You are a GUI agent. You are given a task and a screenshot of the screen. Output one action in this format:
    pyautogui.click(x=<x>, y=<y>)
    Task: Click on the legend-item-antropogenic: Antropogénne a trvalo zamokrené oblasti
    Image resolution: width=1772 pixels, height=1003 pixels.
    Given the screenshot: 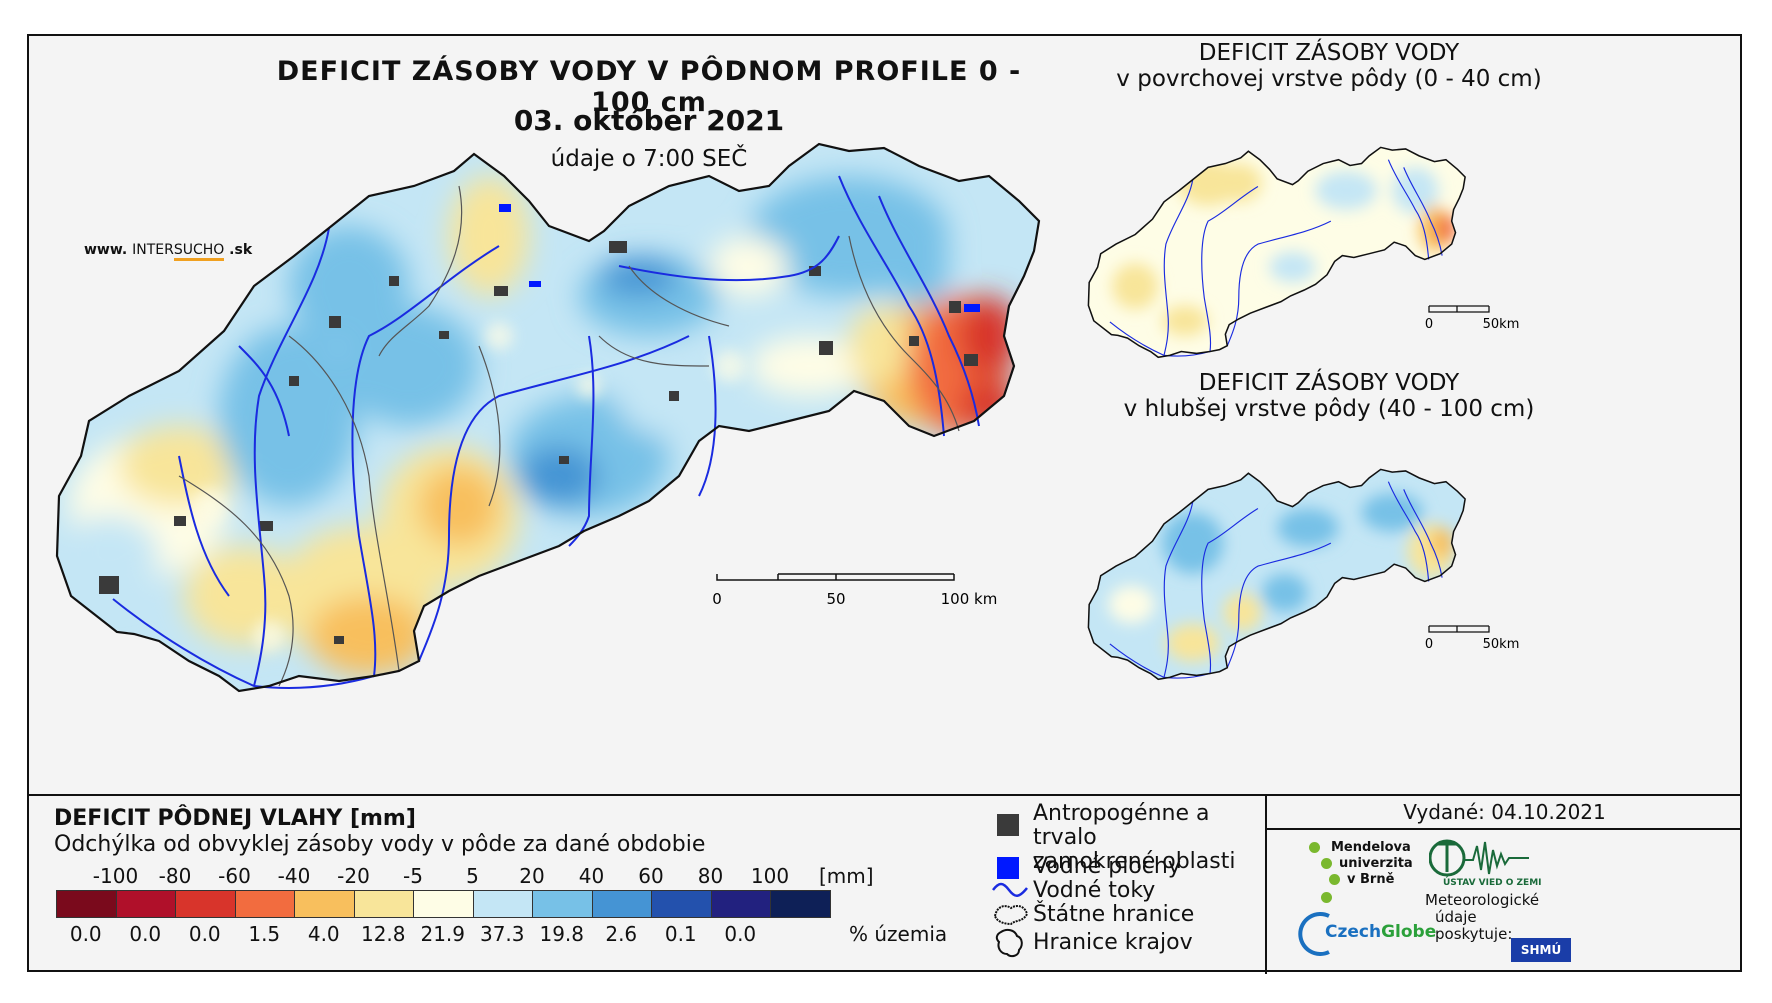 What is the action you would take?
    pyautogui.click(x=1151, y=838)
    